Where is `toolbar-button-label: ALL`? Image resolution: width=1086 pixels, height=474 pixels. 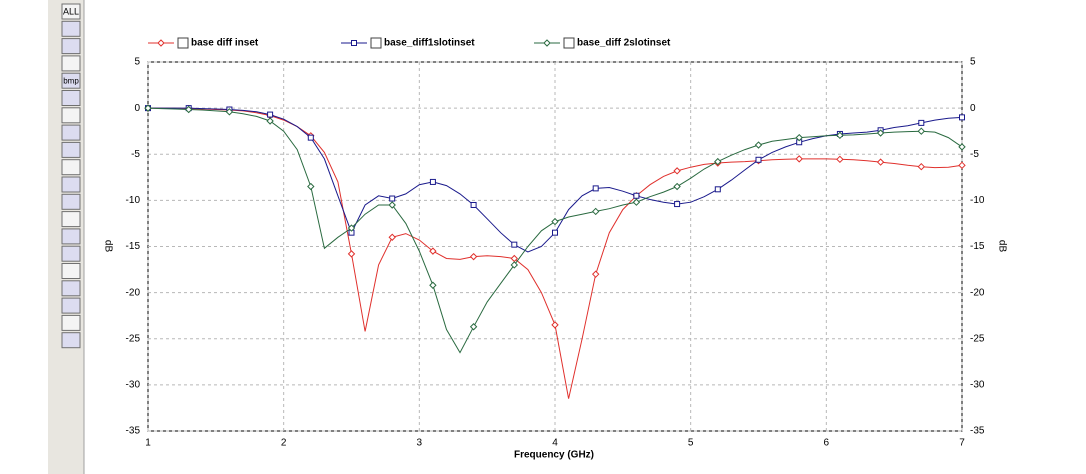 toolbar-button-label: ALL is located at coordinates (71, 11).